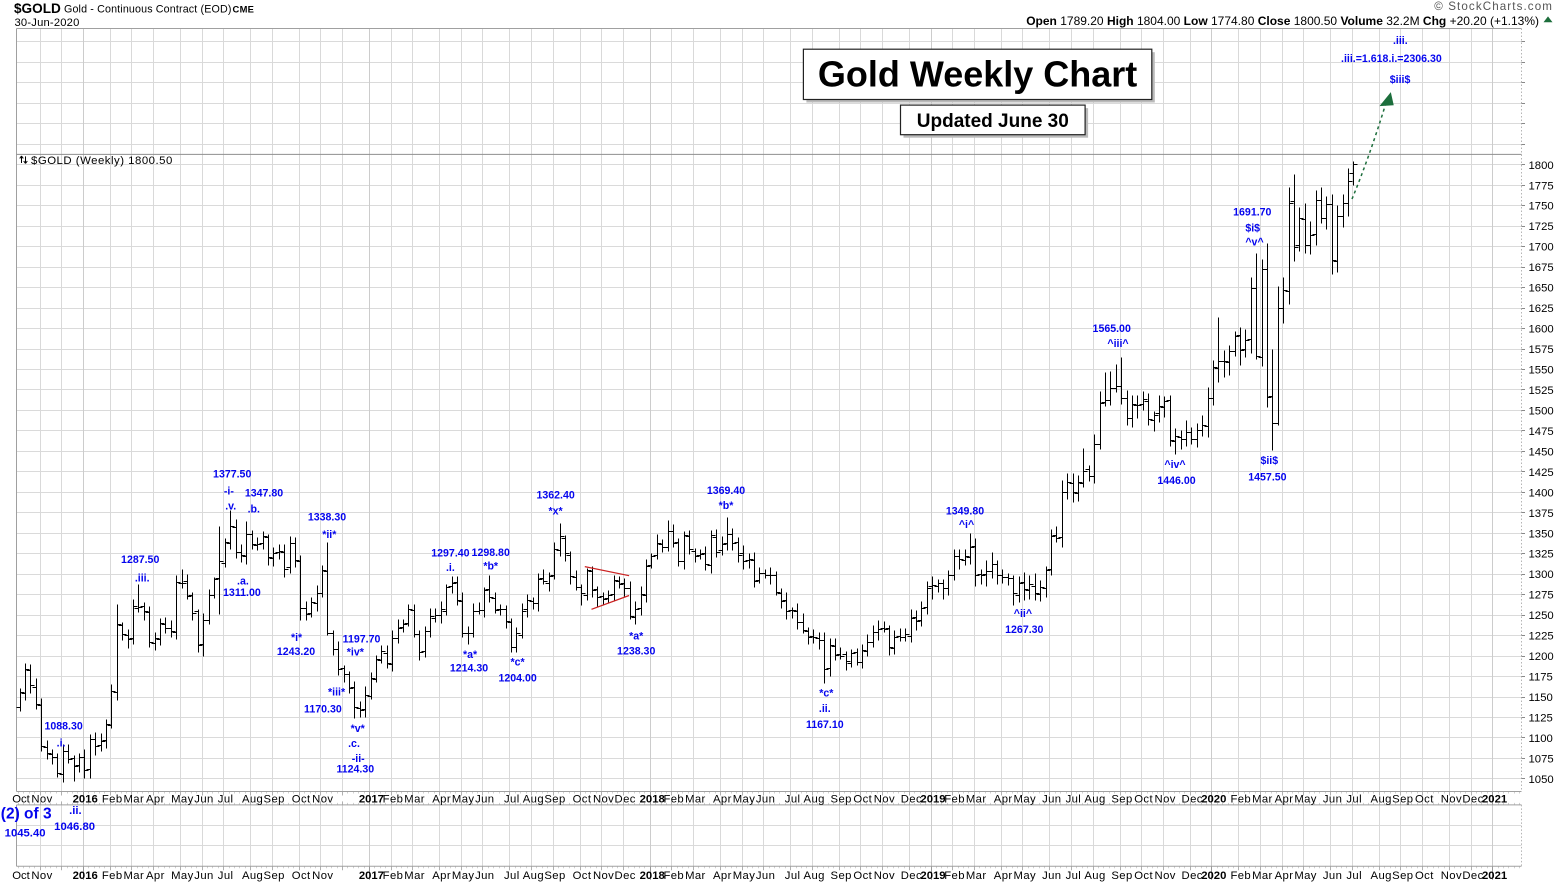 The image size is (1565, 885). I want to click on svg-text: $GOLD (Weekly) 1800.50, so click(102, 161).